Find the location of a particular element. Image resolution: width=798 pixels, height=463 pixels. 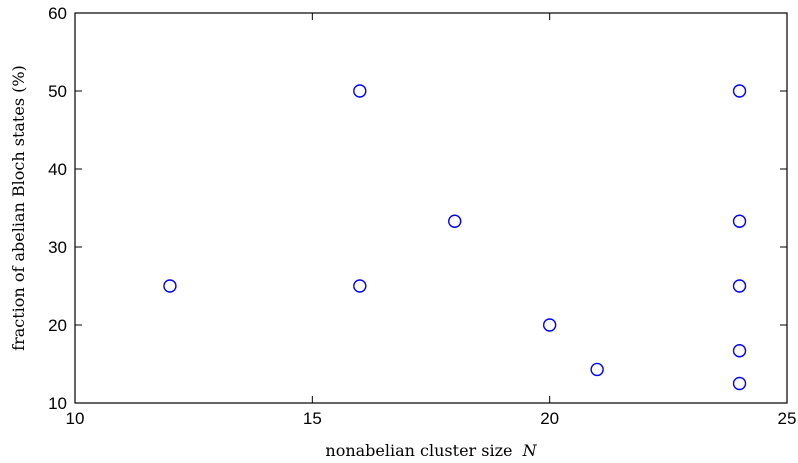

y-axis-label: fraction of abelian Bloch states (%) is located at coordinates (18, 208).